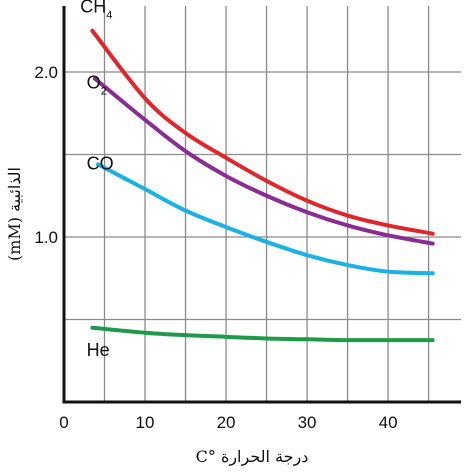 The image size is (470, 474). Describe the element at coordinates (46, 237) in the screenshot. I see `y-tick-label: 1.0` at that location.